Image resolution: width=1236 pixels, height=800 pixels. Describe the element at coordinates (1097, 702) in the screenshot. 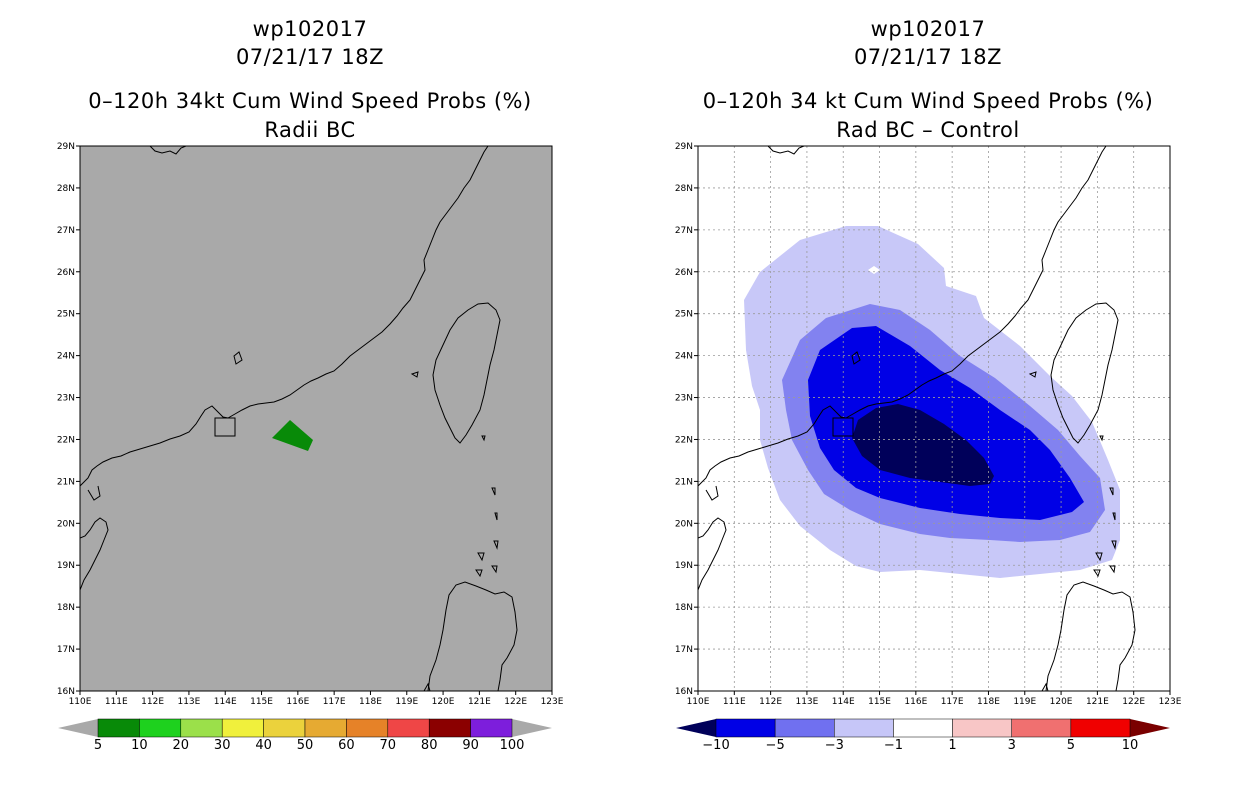

I see `right-lon-label: 121E` at that location.